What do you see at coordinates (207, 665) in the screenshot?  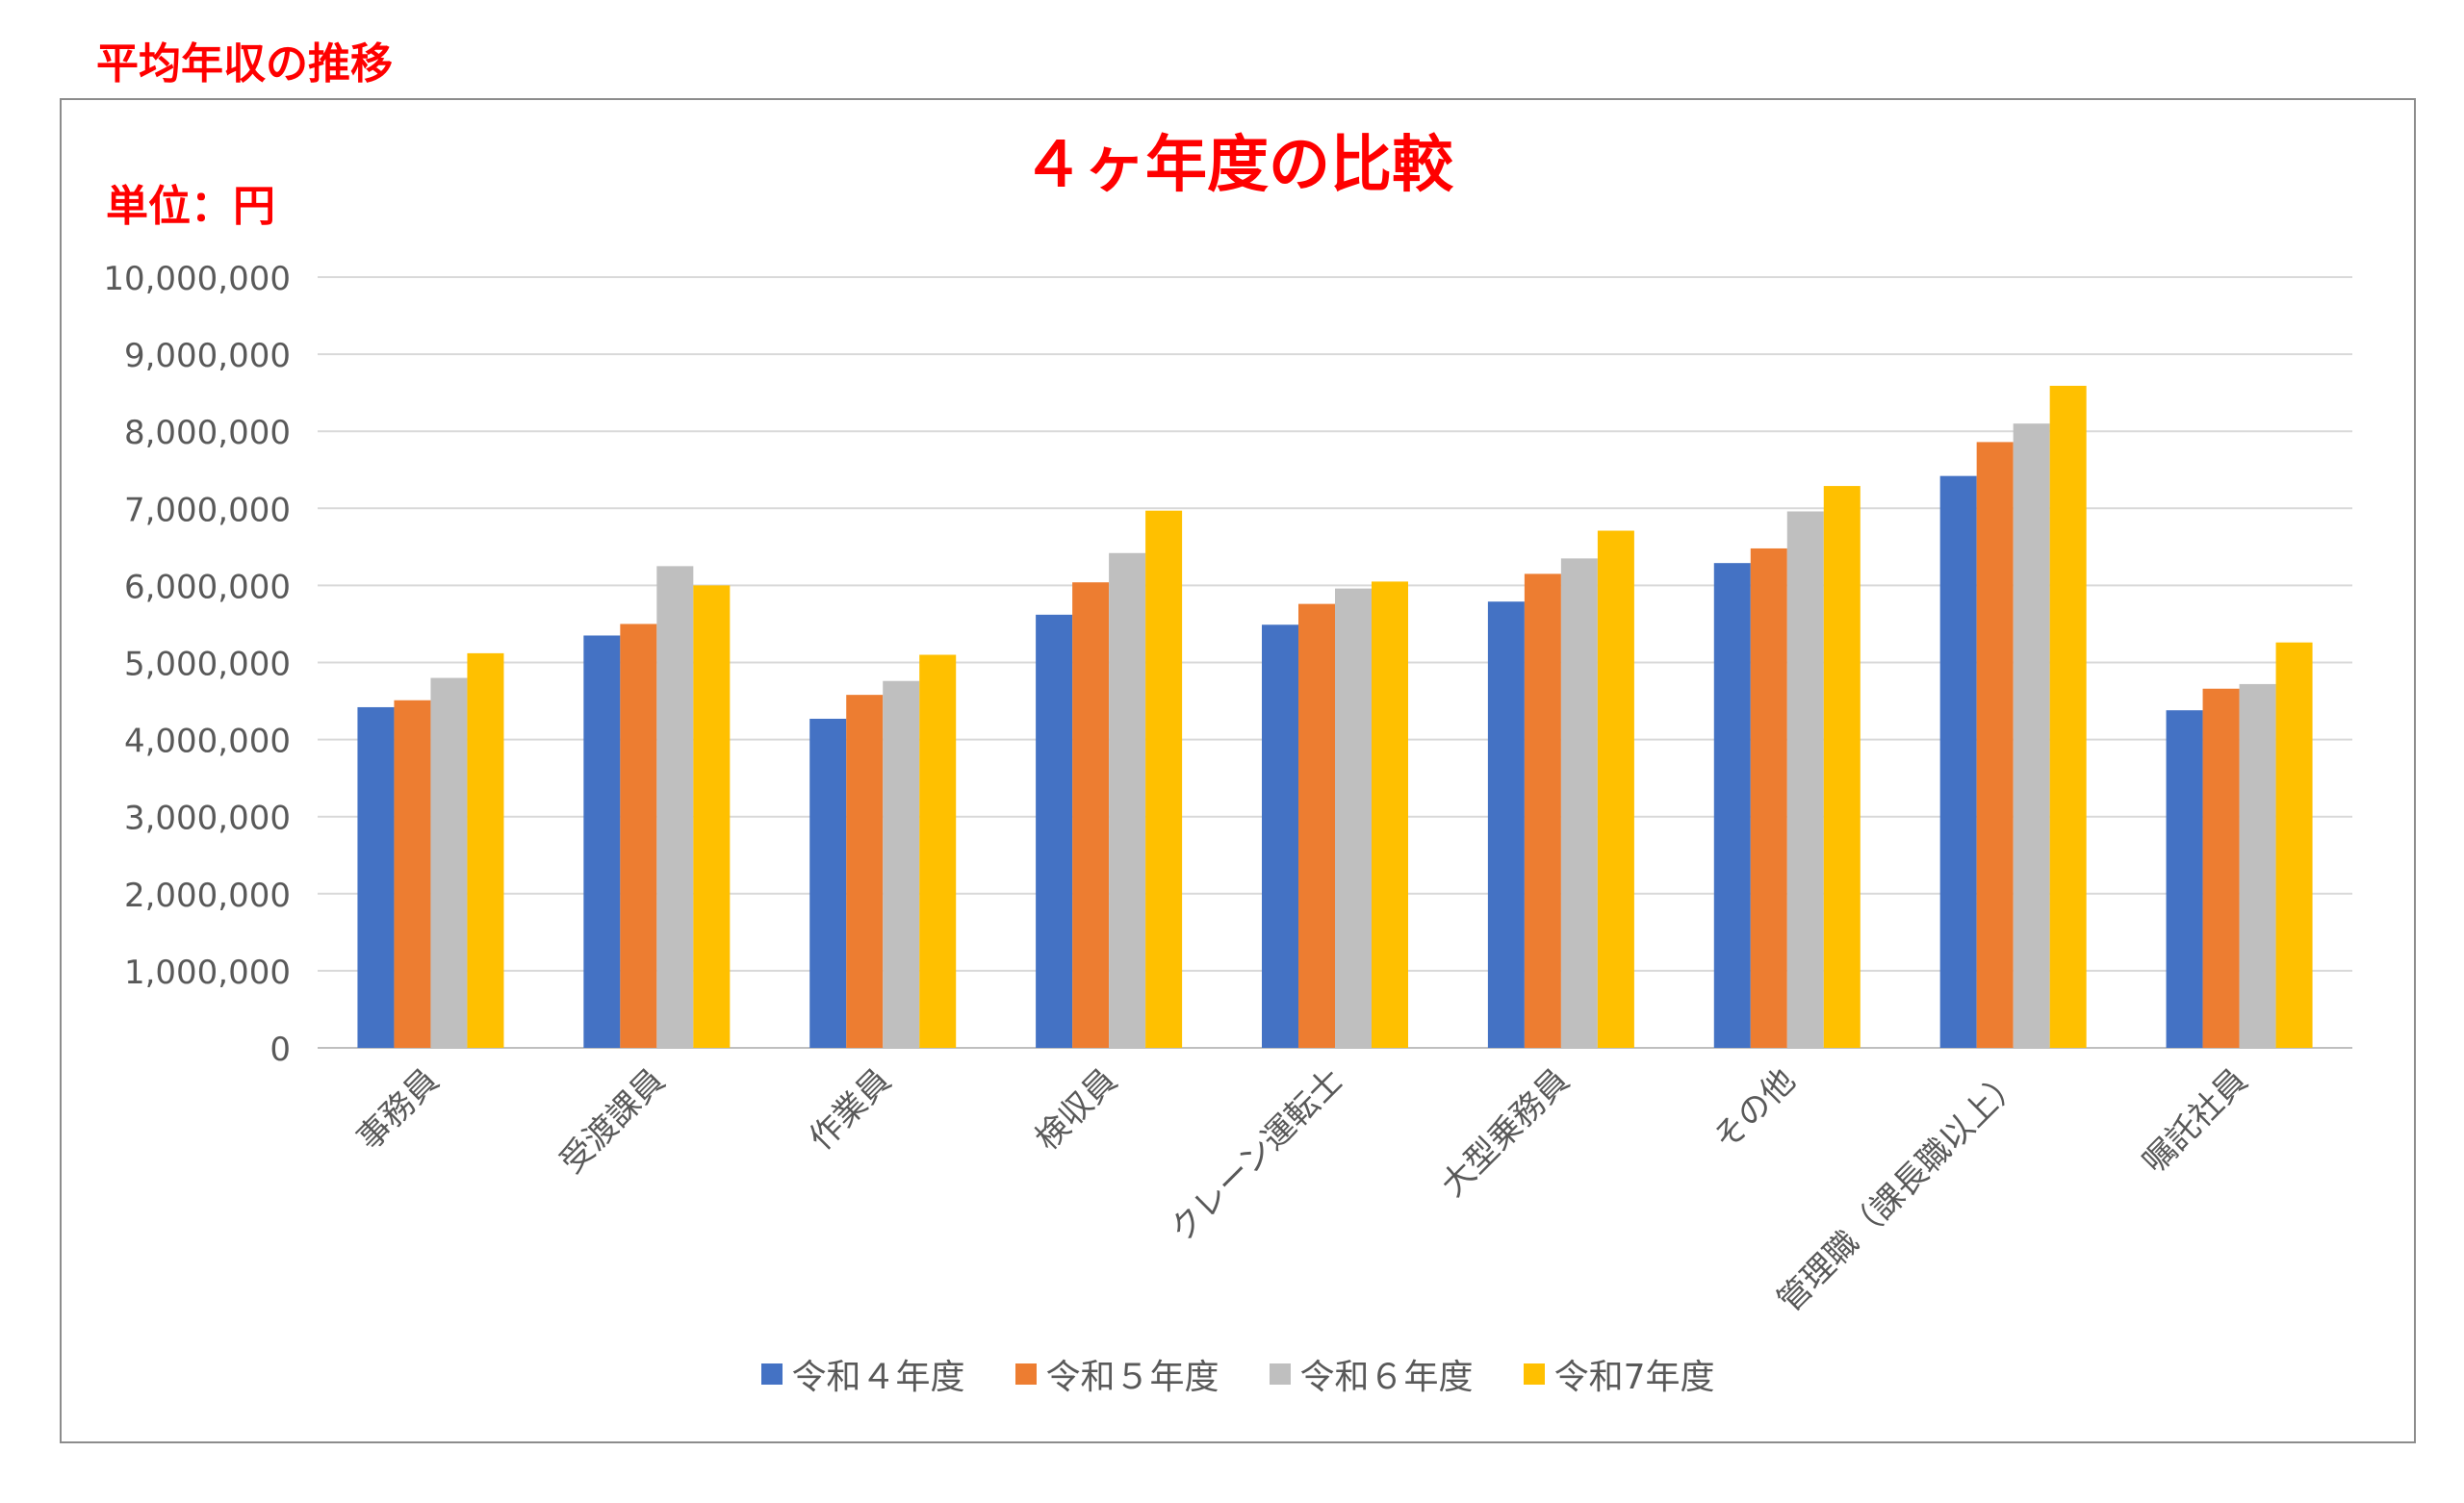 I see `y-tick-label: 5,000,000` at bounding box center [207, 665].